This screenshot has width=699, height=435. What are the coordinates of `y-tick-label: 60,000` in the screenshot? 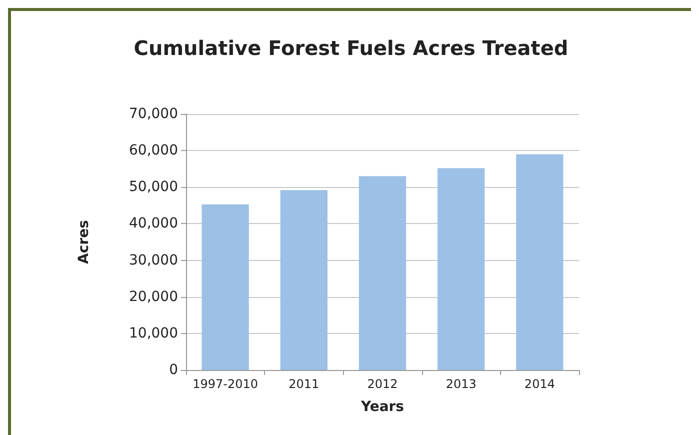 It's located at (153, 150).